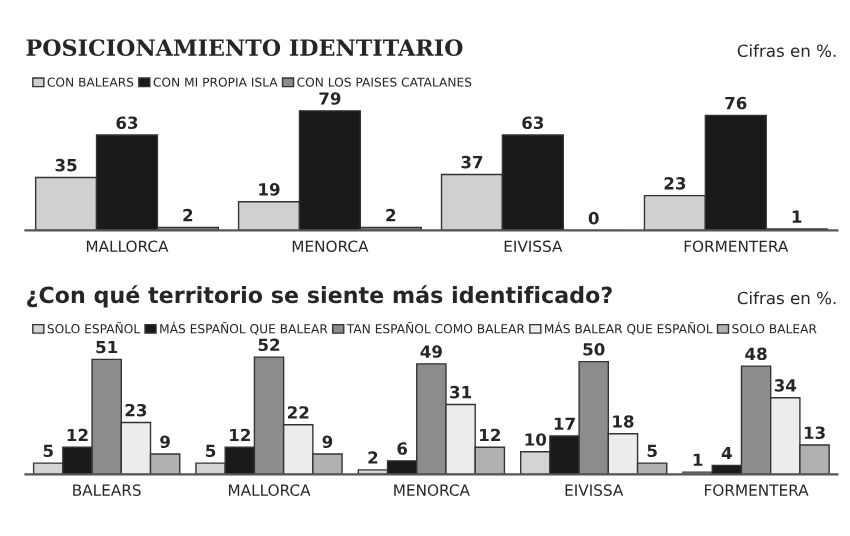 This screenshot has width=850, height=536. Describe the element at coordinates (472, 162) in the screenshot. I see `data-label: 37` at that location.